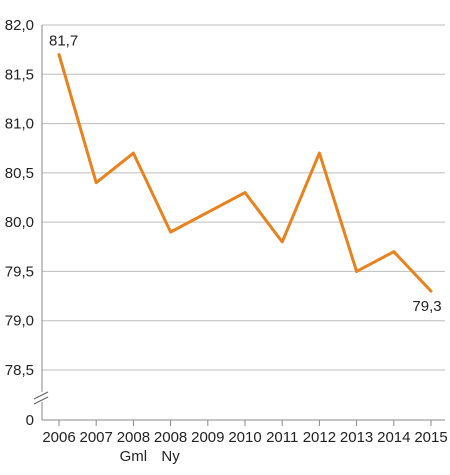 This screenshot has width=450, height=475. I want to click on y-tick-label: 79,0, so click(19, 321).